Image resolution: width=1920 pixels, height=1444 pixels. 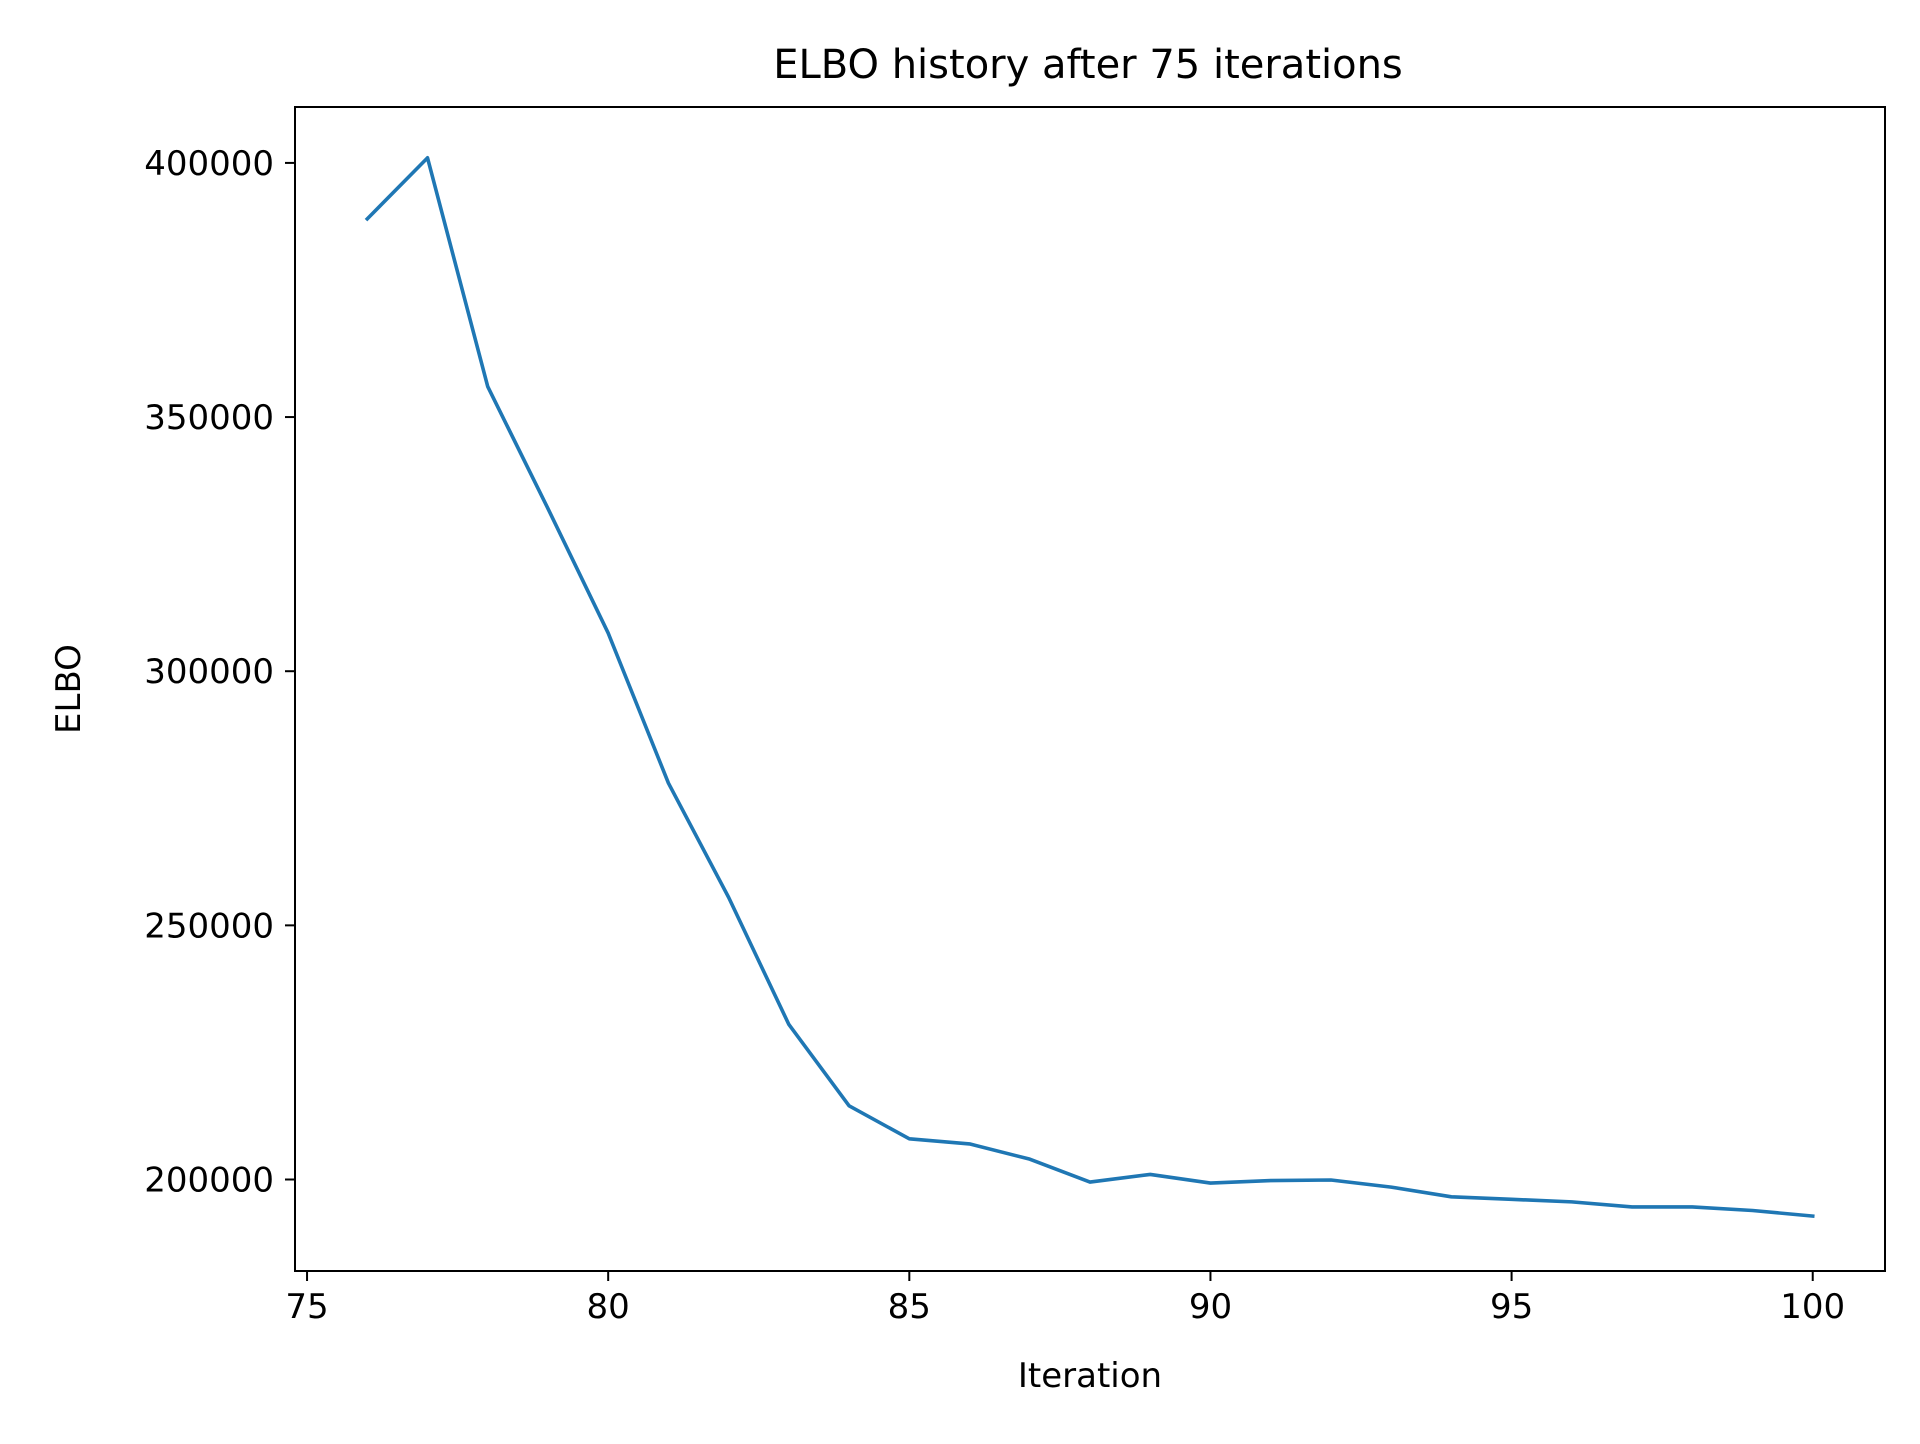 I want to click on x-axis-label: Iteration, so click(x=1090, y=1376).